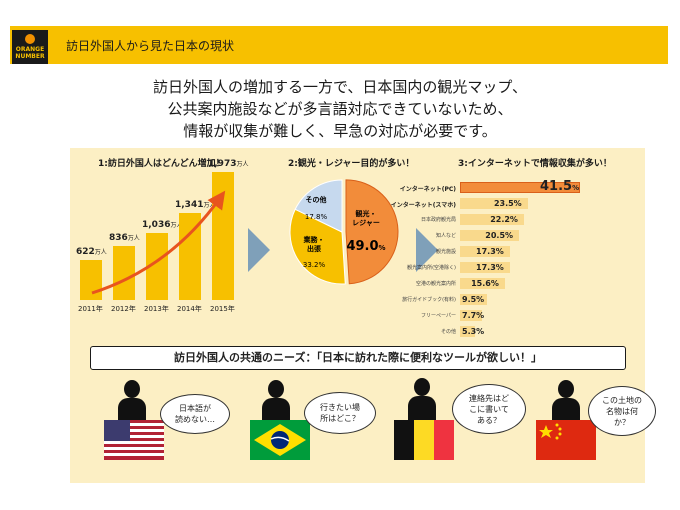  I want to click on info-source-value: 23.5%, so click(507, 203).